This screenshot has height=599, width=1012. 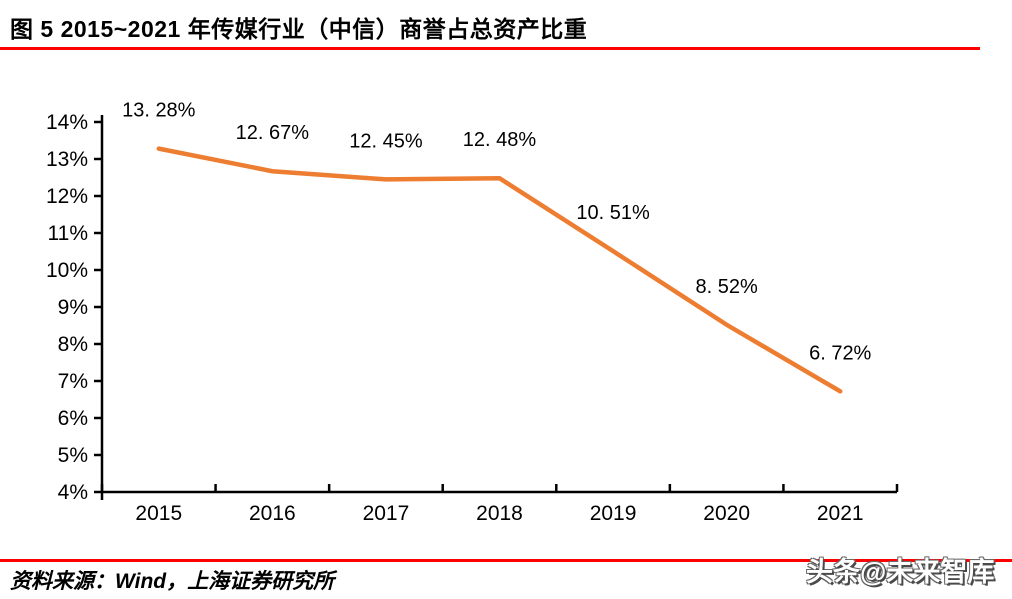 I want to click on y-axis-tick-label: 6%, so click(x=73, y=418).